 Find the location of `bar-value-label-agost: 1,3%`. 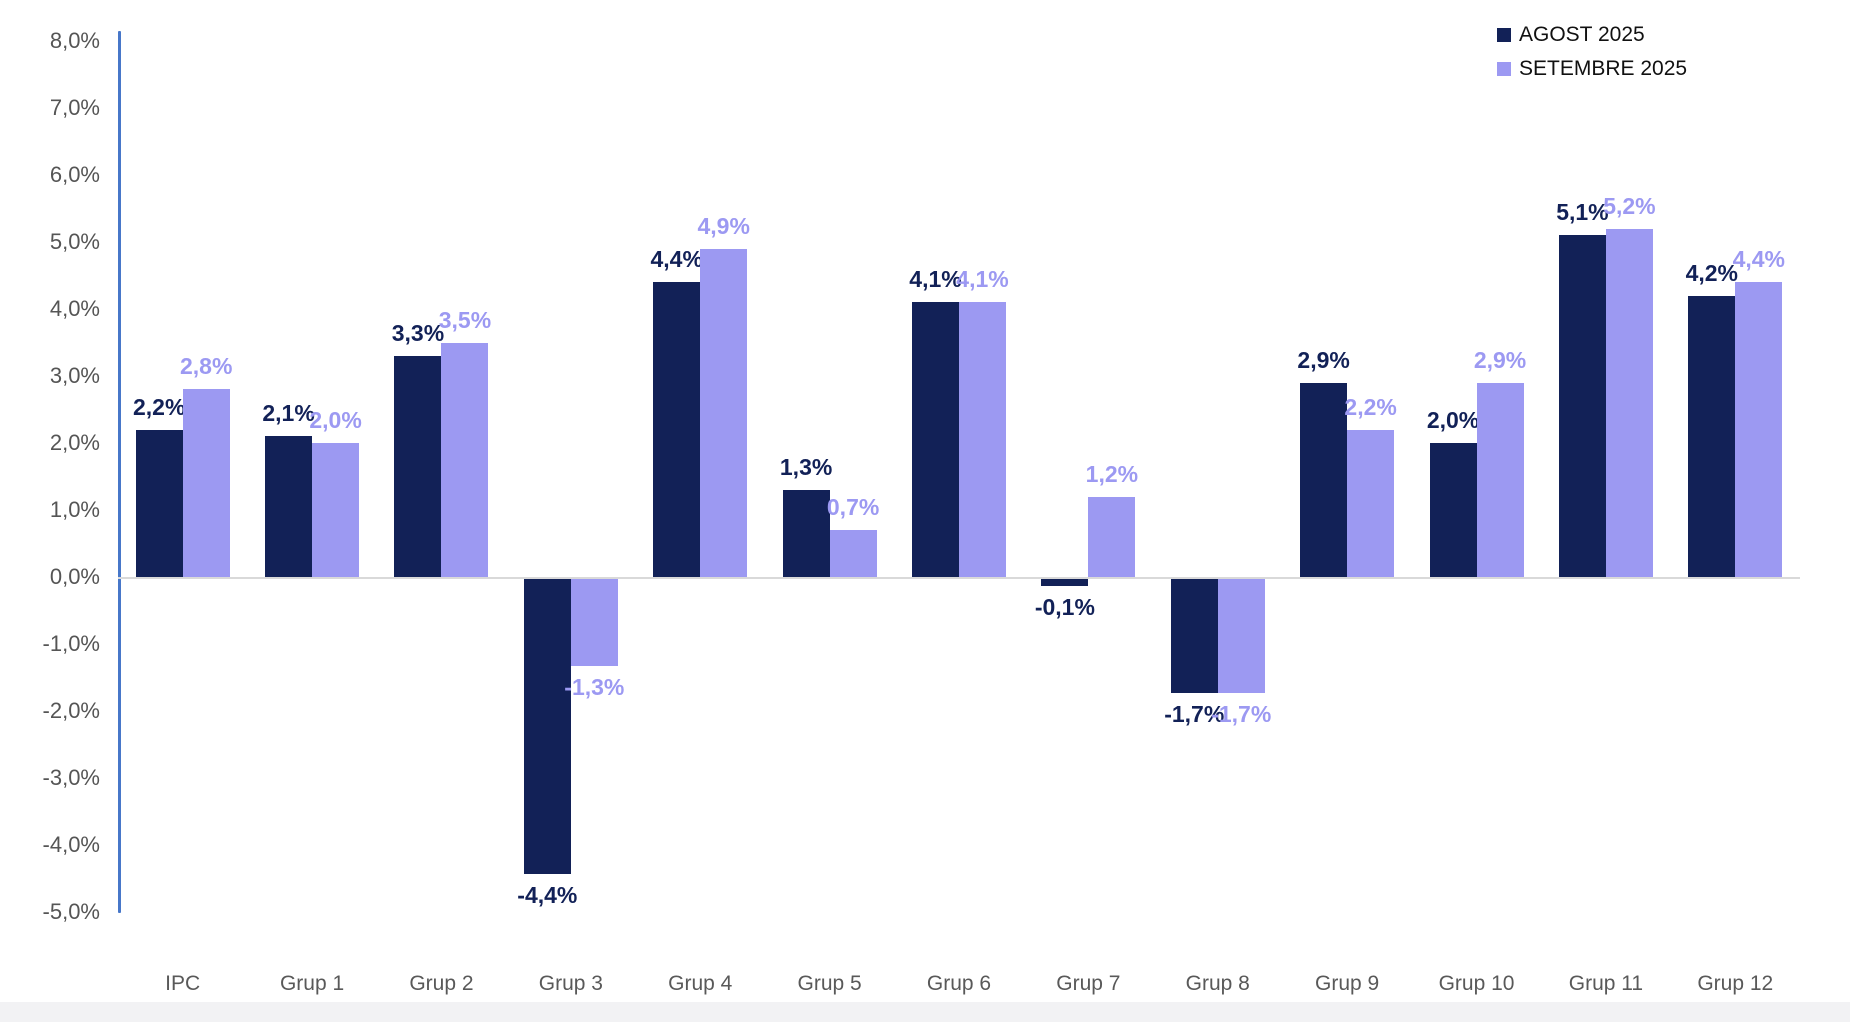

bar-value-label-agost: 1,3% is located at coordinates (806, 466).